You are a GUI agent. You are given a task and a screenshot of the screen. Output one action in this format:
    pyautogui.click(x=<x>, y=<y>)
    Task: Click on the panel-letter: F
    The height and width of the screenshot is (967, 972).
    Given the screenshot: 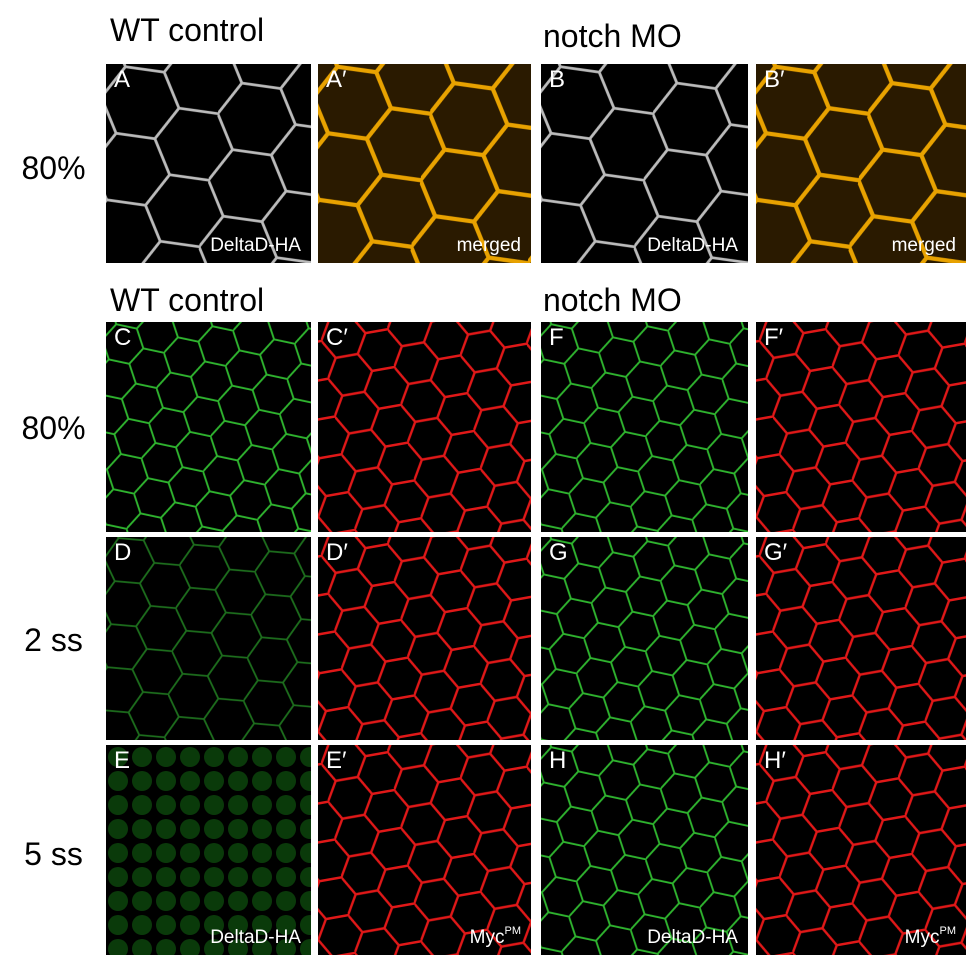 What is the action you would take?
    pyautogui.click(x=556, y=337)
    